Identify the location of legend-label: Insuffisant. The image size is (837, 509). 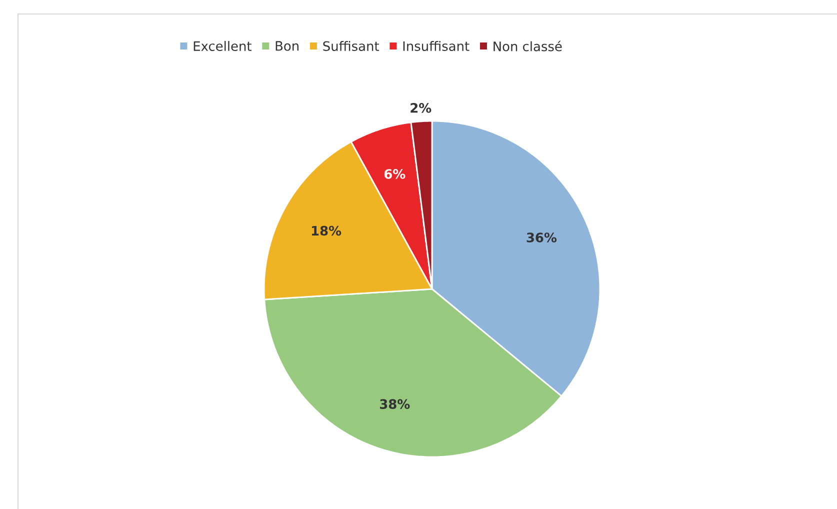
(436, 46).